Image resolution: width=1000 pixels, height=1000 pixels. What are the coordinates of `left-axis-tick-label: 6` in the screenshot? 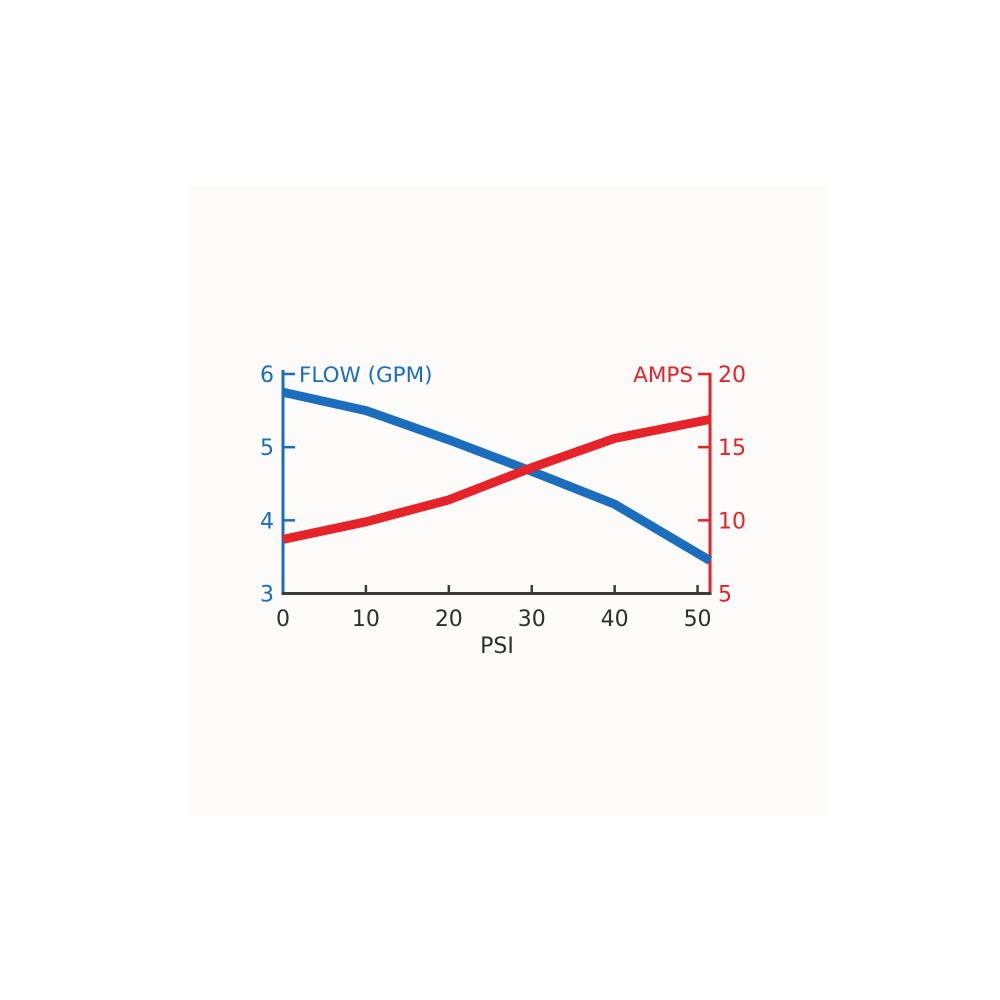 It's located at (267, 375).